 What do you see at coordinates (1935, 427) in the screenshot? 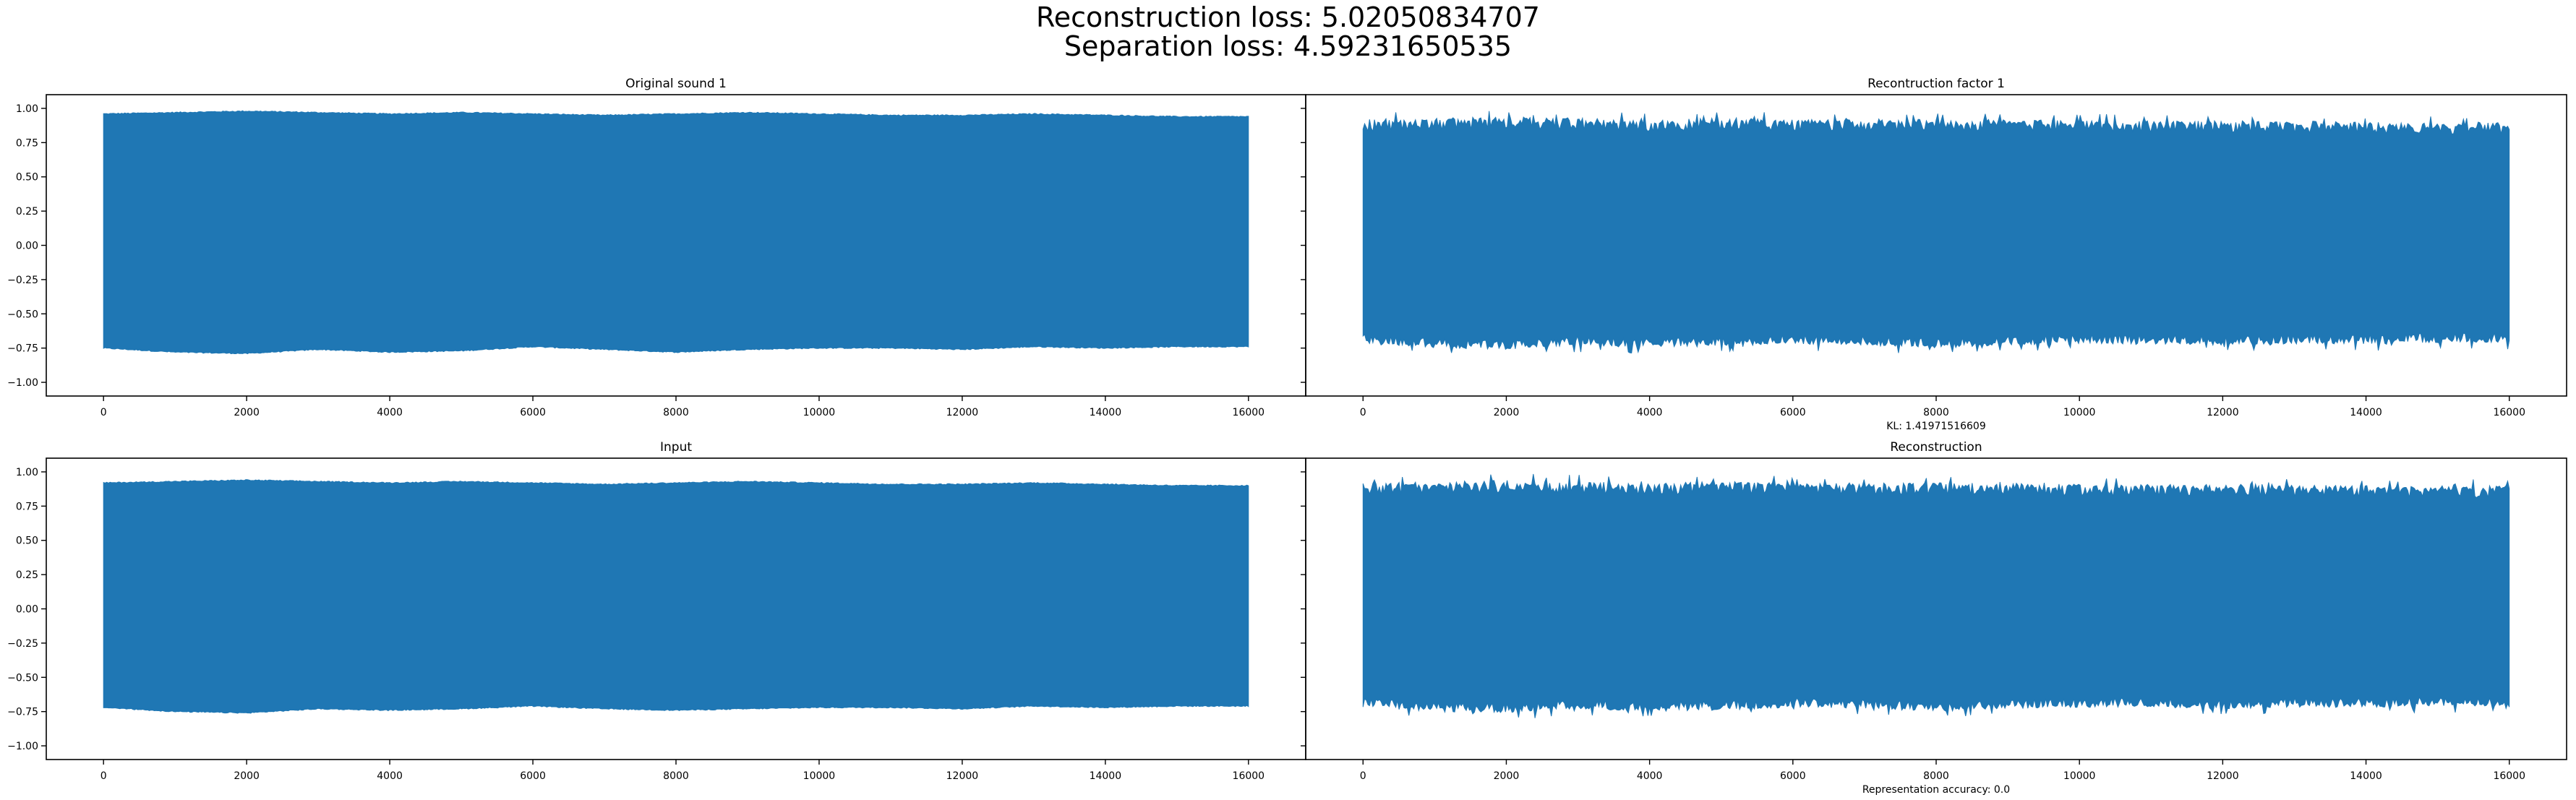
I see `x-axis-label-reconstruction-factor-1: KL: 1.41971516609` at bounding box center [1935, 427].